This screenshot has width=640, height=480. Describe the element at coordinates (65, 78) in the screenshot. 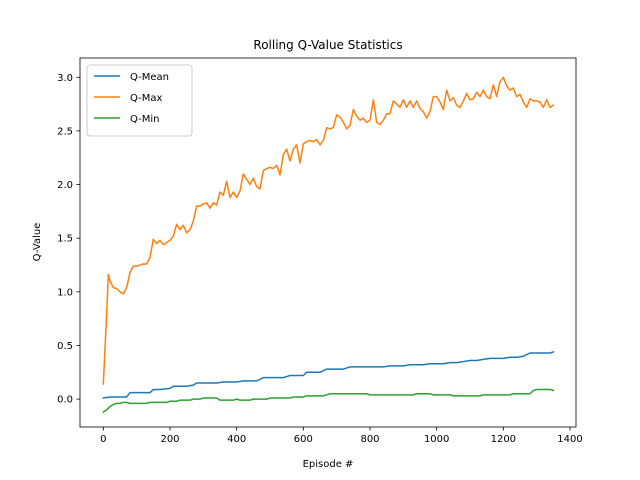

I see `y-tick-label: 3.0` at that location.